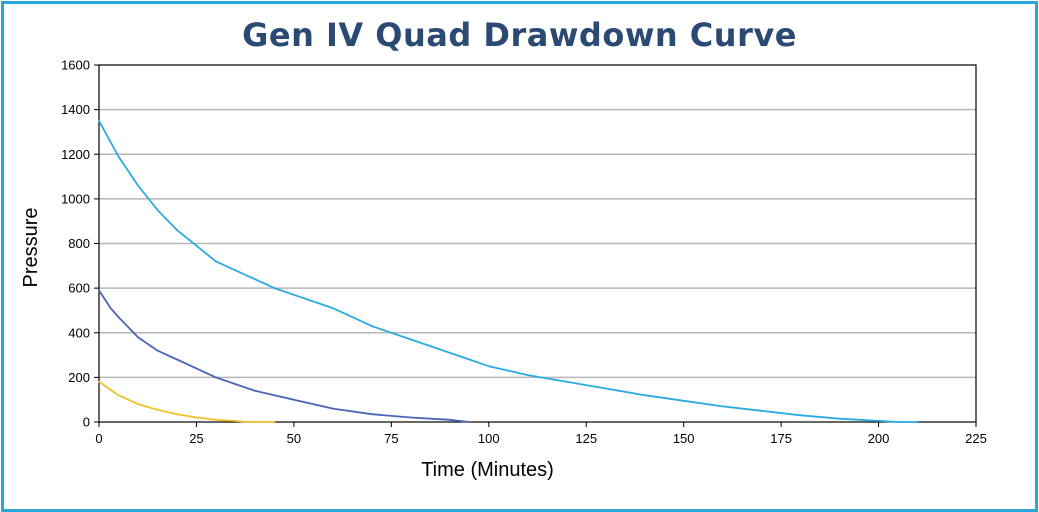 Image resolution: width=1039 pixels, height=512 pixels. What do you see at coordinates (586, 438) in the screenshot?
I see `x-tick-label: 125` at bounding box center [586, 438].